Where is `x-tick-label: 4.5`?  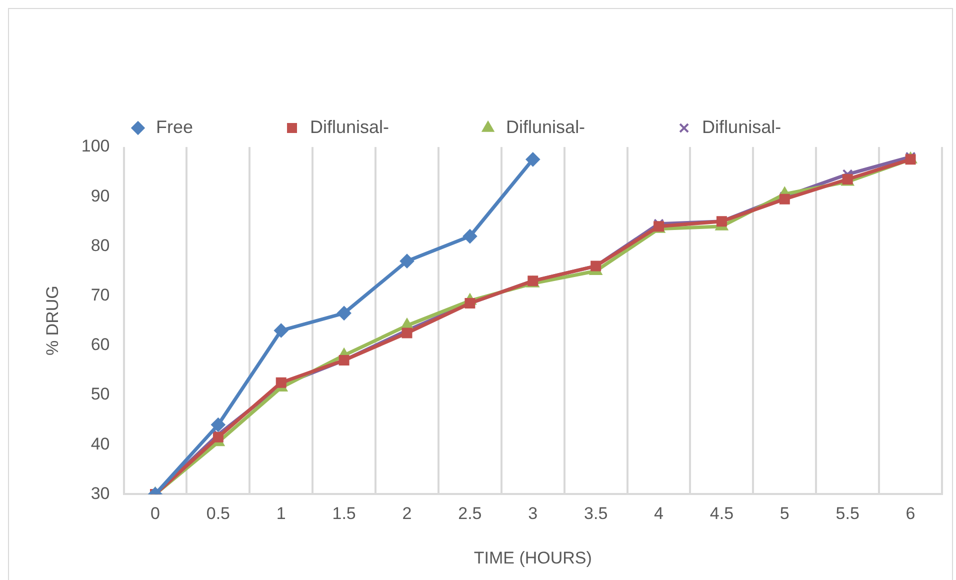 x-tick-label: 4.5 is located at coordinates (722, 514).